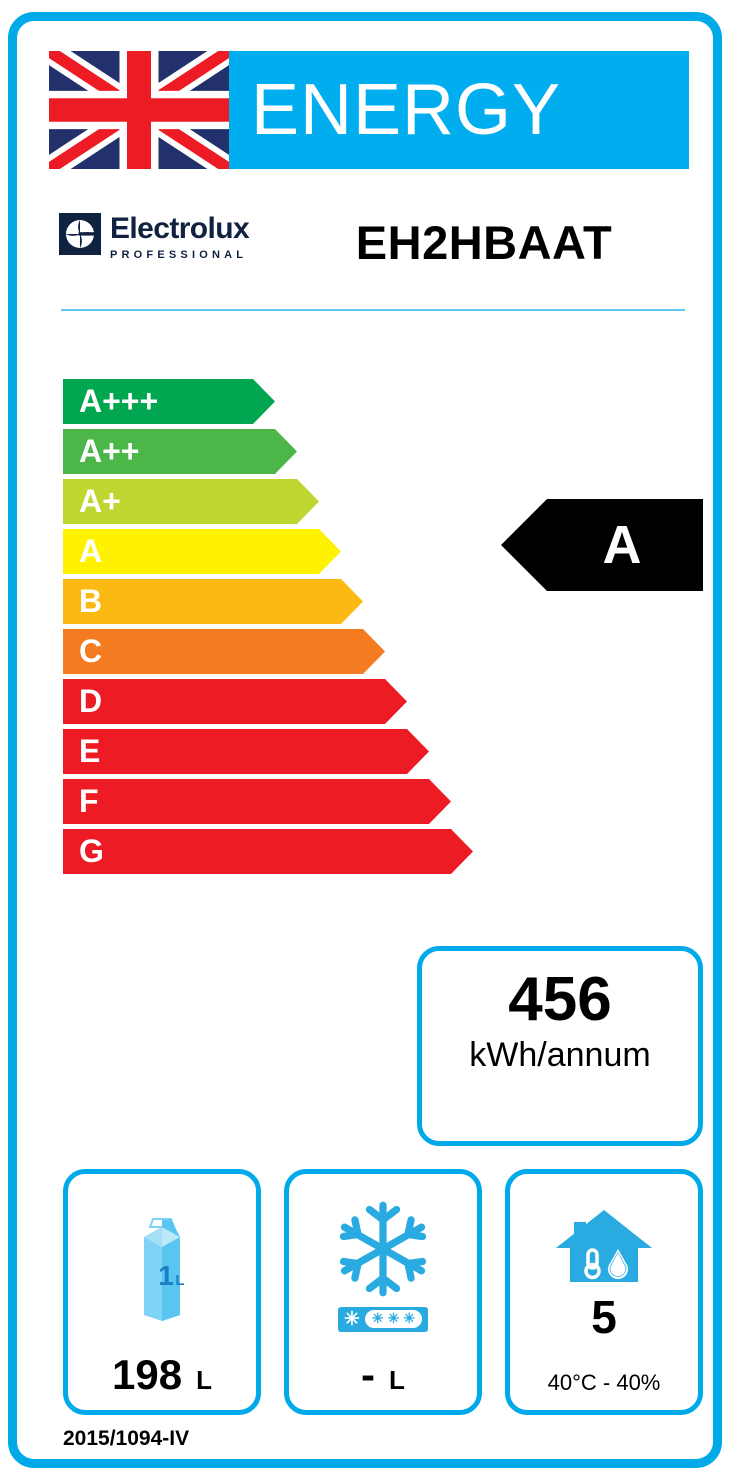  I want to click on energy-class-arrow: A, so click(202, 551).